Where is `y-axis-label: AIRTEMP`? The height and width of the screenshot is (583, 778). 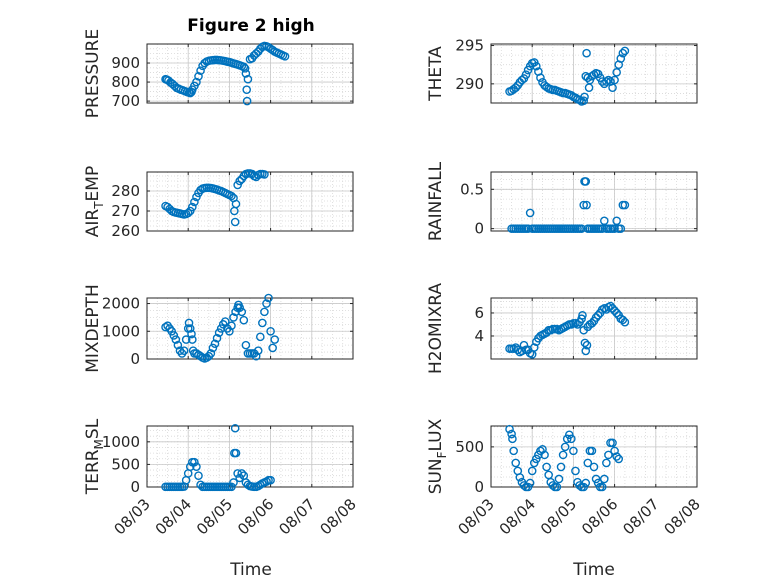
y-axis-label: AIRTEMP is located at coordinates (94, 201).